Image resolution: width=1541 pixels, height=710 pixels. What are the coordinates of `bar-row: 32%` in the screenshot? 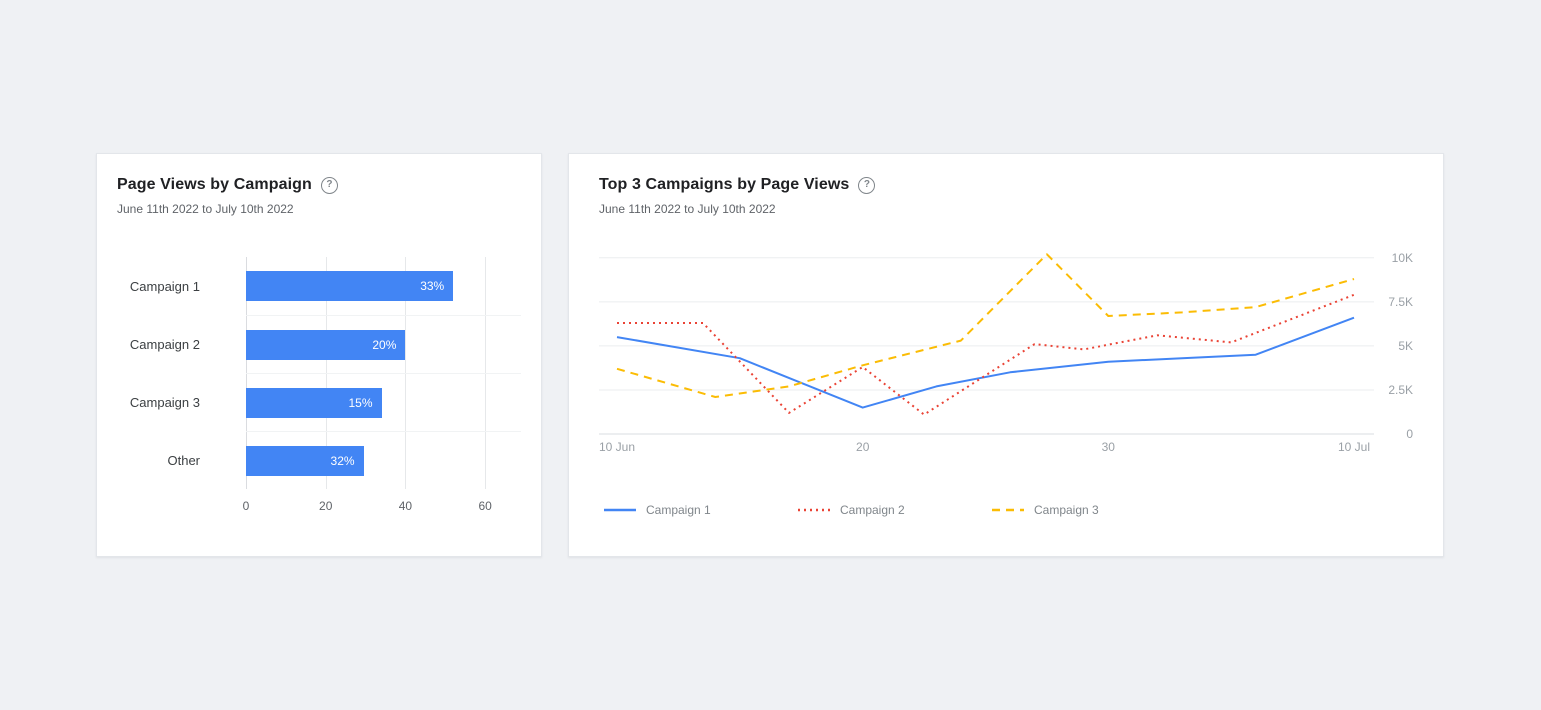 It's located at (383, 460).